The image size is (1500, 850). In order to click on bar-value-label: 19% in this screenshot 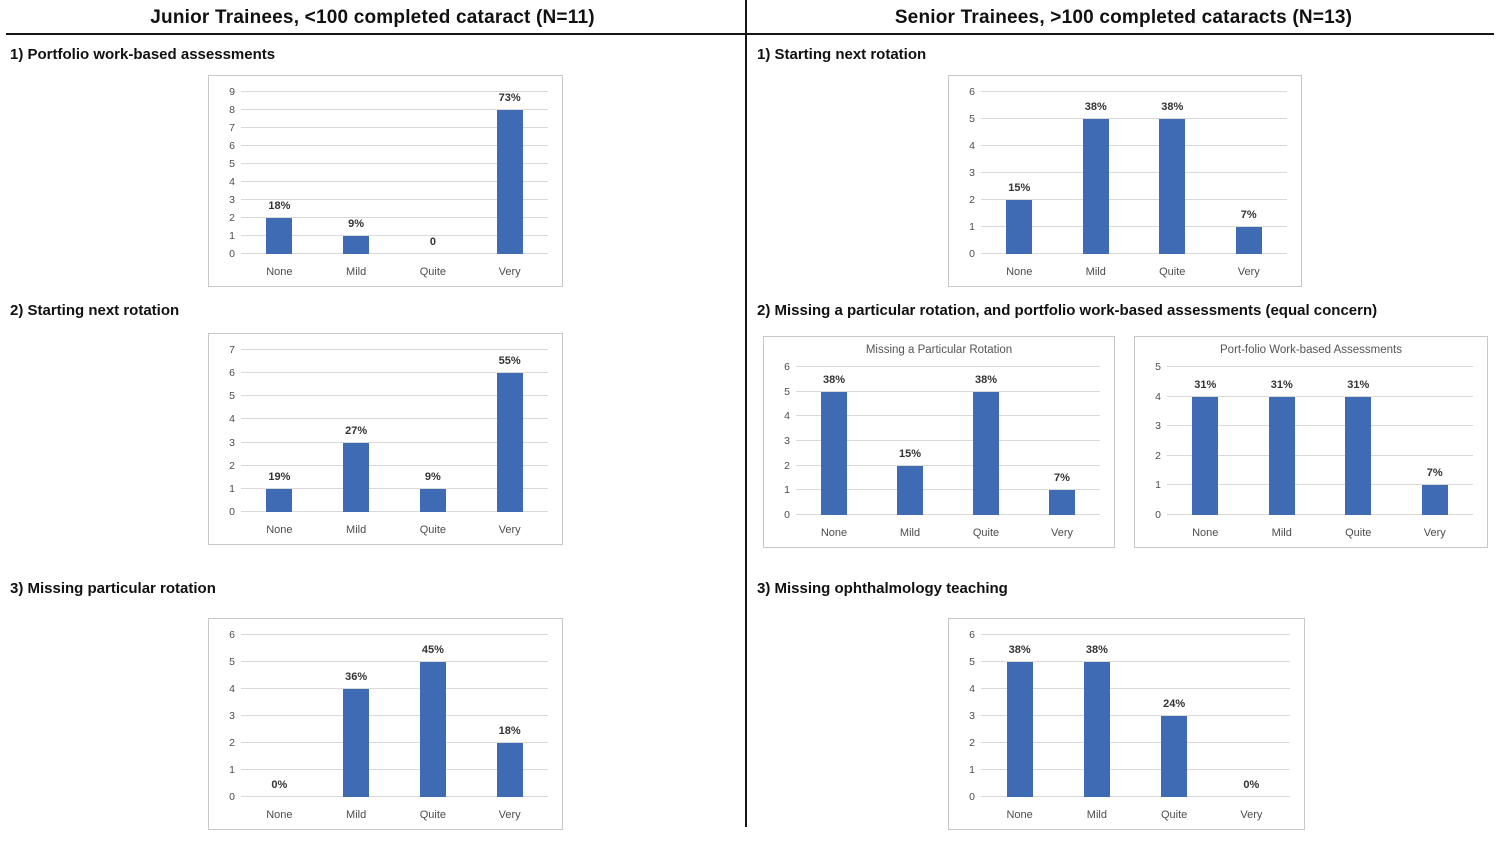, I will do `click(279, 476)`.